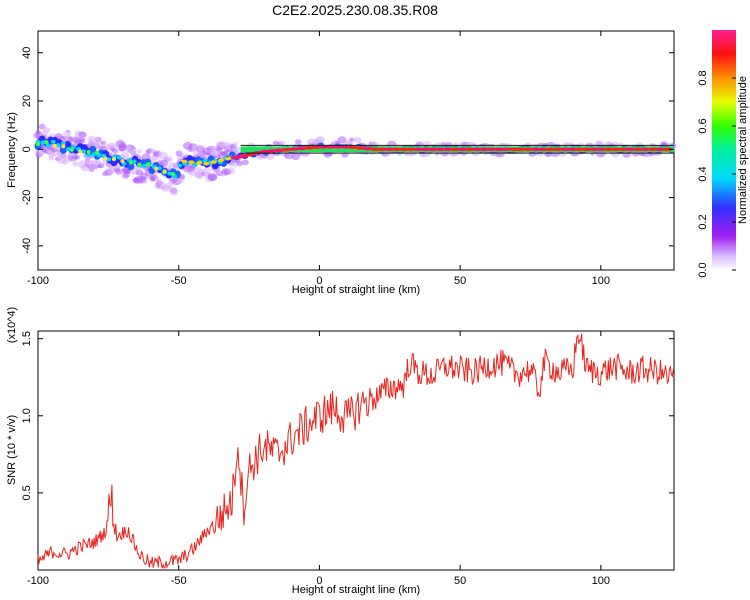 This screenshot has width=750, height=600. What do you see at coordinates (355, 159) in the screenshot?
I see `spectrogram-marks` at bounding box center [355, 159].